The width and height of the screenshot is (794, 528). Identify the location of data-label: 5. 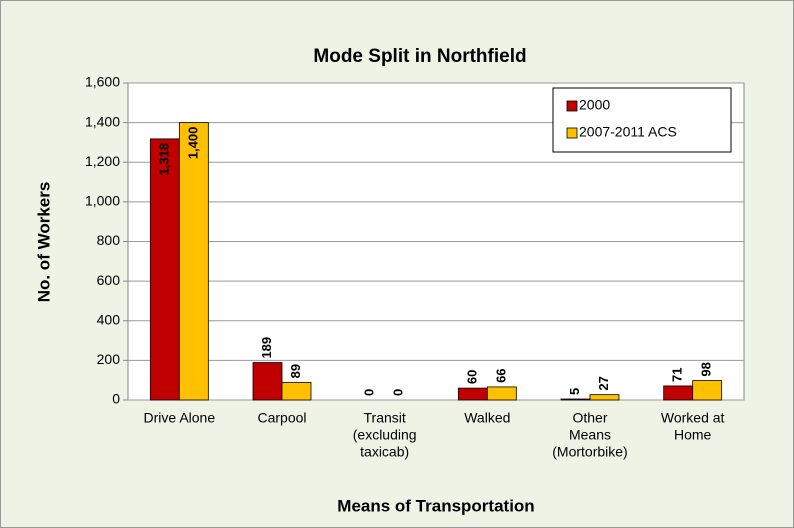
(574, 391).